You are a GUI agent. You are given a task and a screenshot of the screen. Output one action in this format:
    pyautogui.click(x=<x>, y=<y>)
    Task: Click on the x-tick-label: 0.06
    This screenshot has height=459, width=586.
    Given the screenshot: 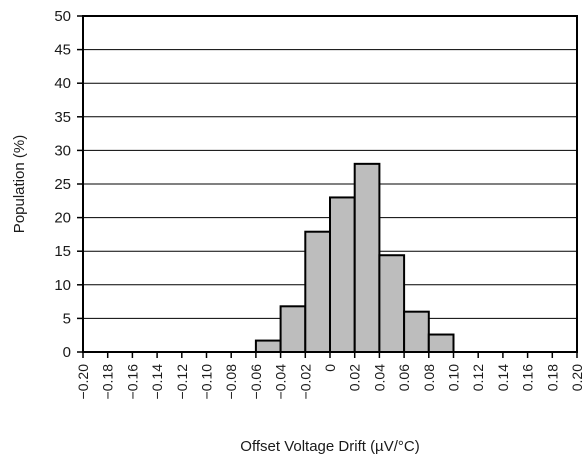 What is the action you would take?
    pyautogui.click(x=404, y=377)
    